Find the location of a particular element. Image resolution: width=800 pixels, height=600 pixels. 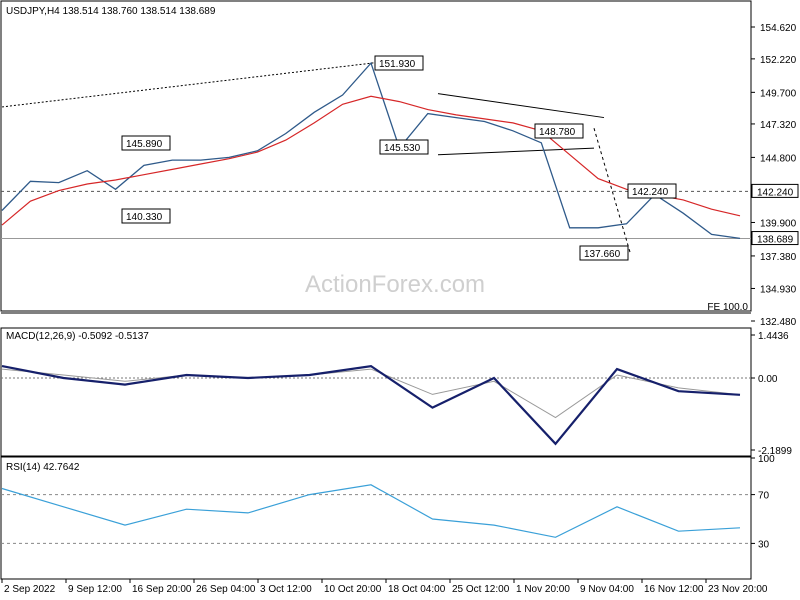

x-tick-label: 9 Sep 12:00 is located at coordinates (95, 589).